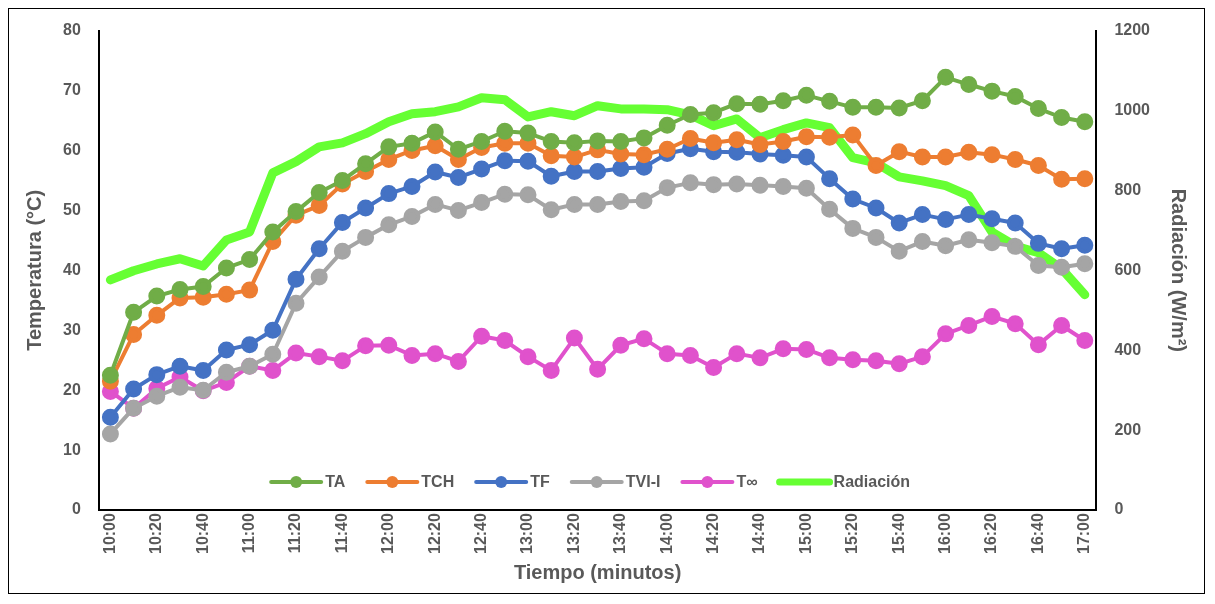  Describe the element at coordinates (1119, 509) in the screenshot. I see `y2-tick-label: 0` at that location.